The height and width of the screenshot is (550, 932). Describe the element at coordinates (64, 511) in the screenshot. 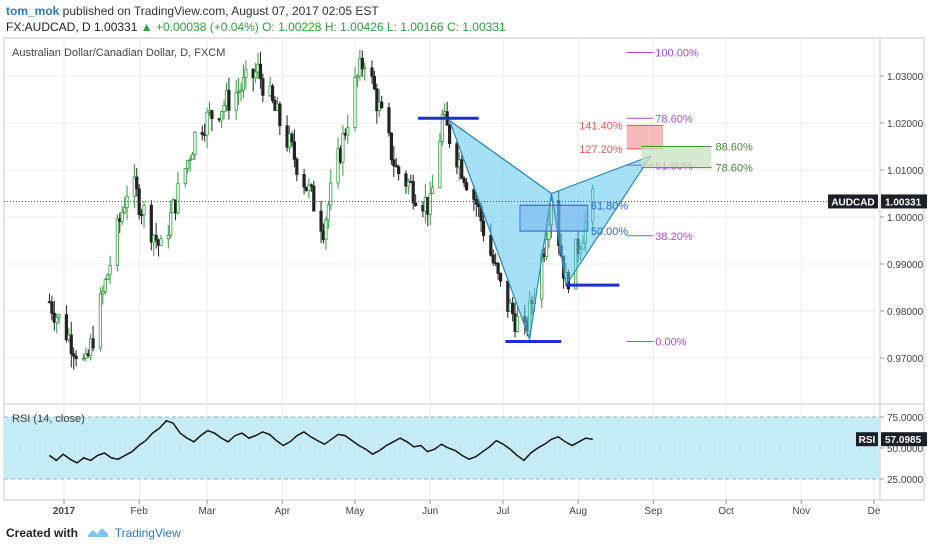

I see `x-tick-label: 2017` at that location.